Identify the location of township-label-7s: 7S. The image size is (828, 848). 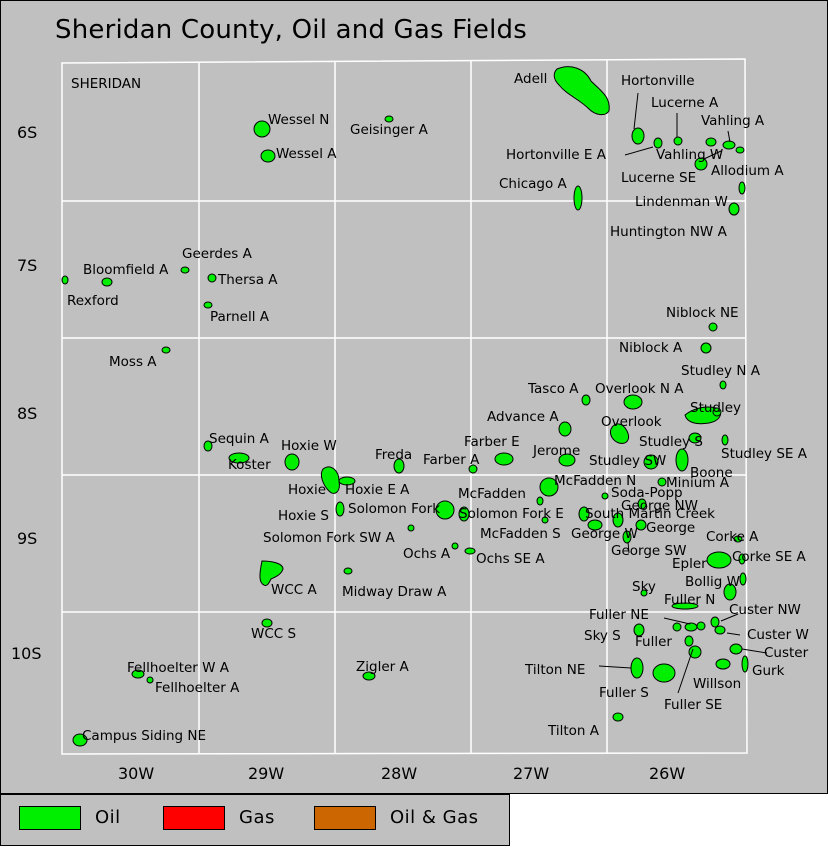
(27, 265).